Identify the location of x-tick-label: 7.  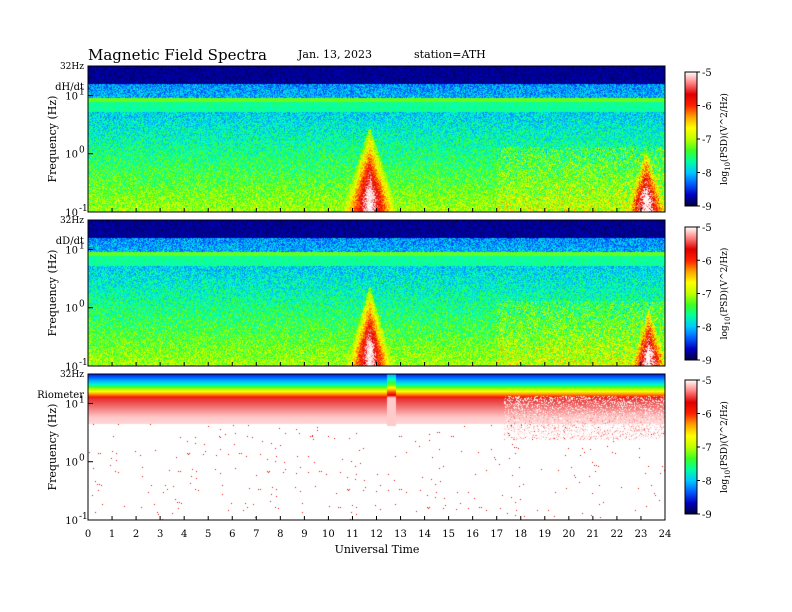
(256, 534).